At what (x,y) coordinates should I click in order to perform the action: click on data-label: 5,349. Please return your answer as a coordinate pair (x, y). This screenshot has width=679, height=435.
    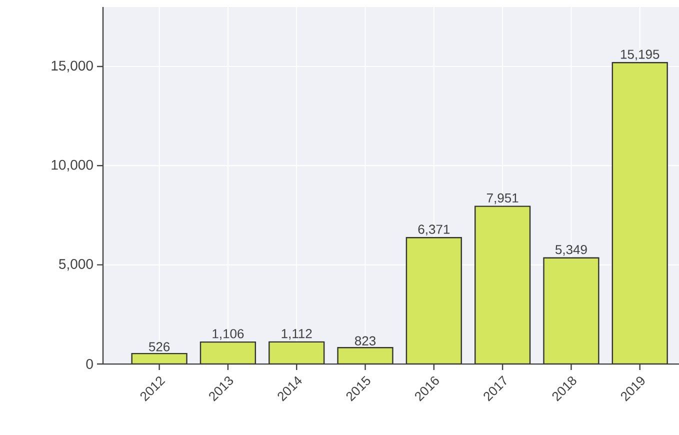
    Looking at the image, I should click on (571, 250).